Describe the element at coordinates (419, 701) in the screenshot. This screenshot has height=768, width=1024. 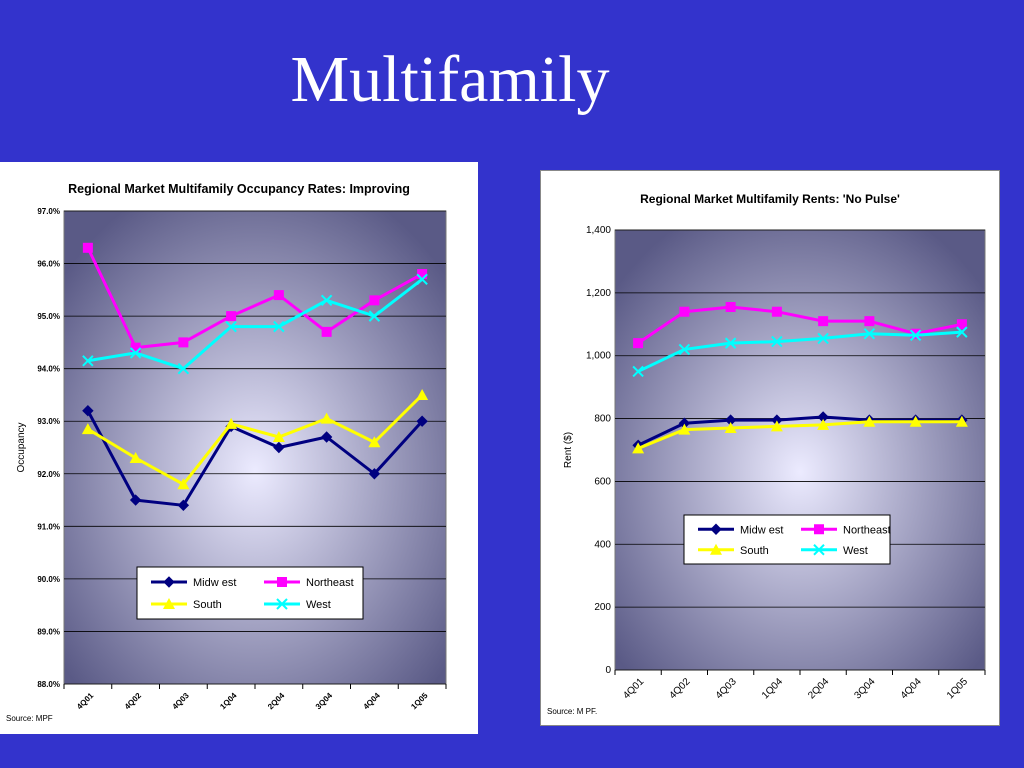
I see `x-tick-label: 1Q05` at that location.